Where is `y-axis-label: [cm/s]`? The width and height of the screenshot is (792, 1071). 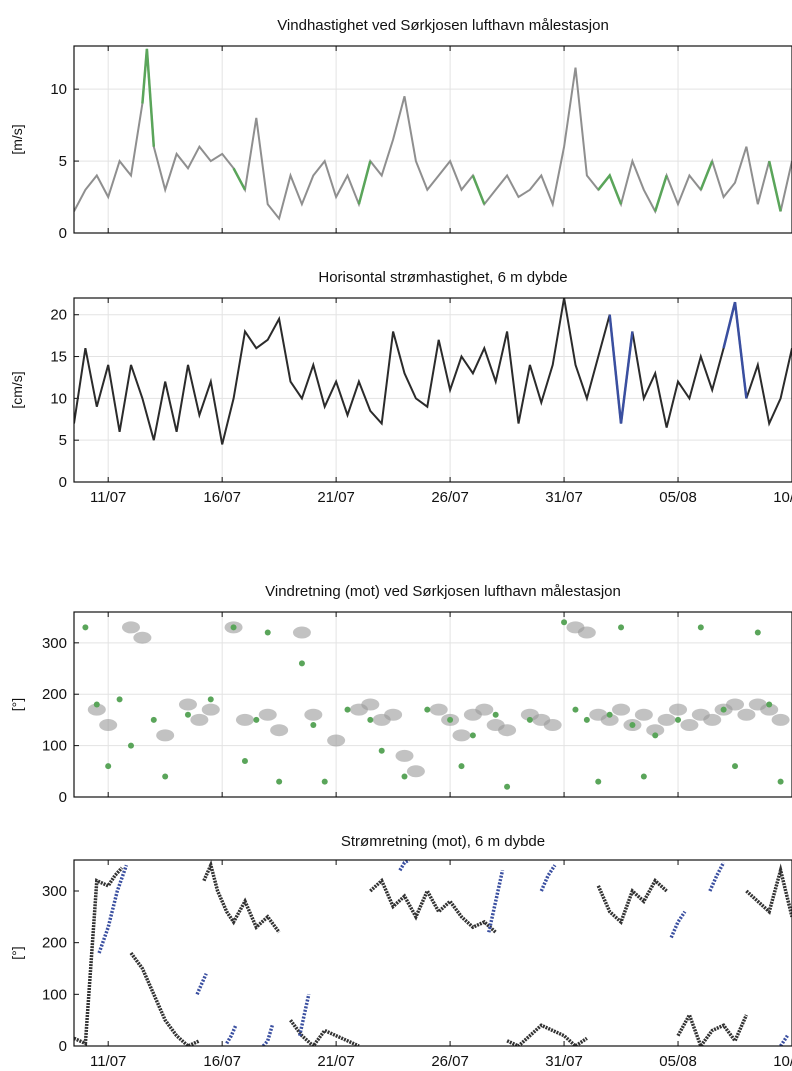 y-axis-label: [cm/s] is located at coordinates (17, 389).